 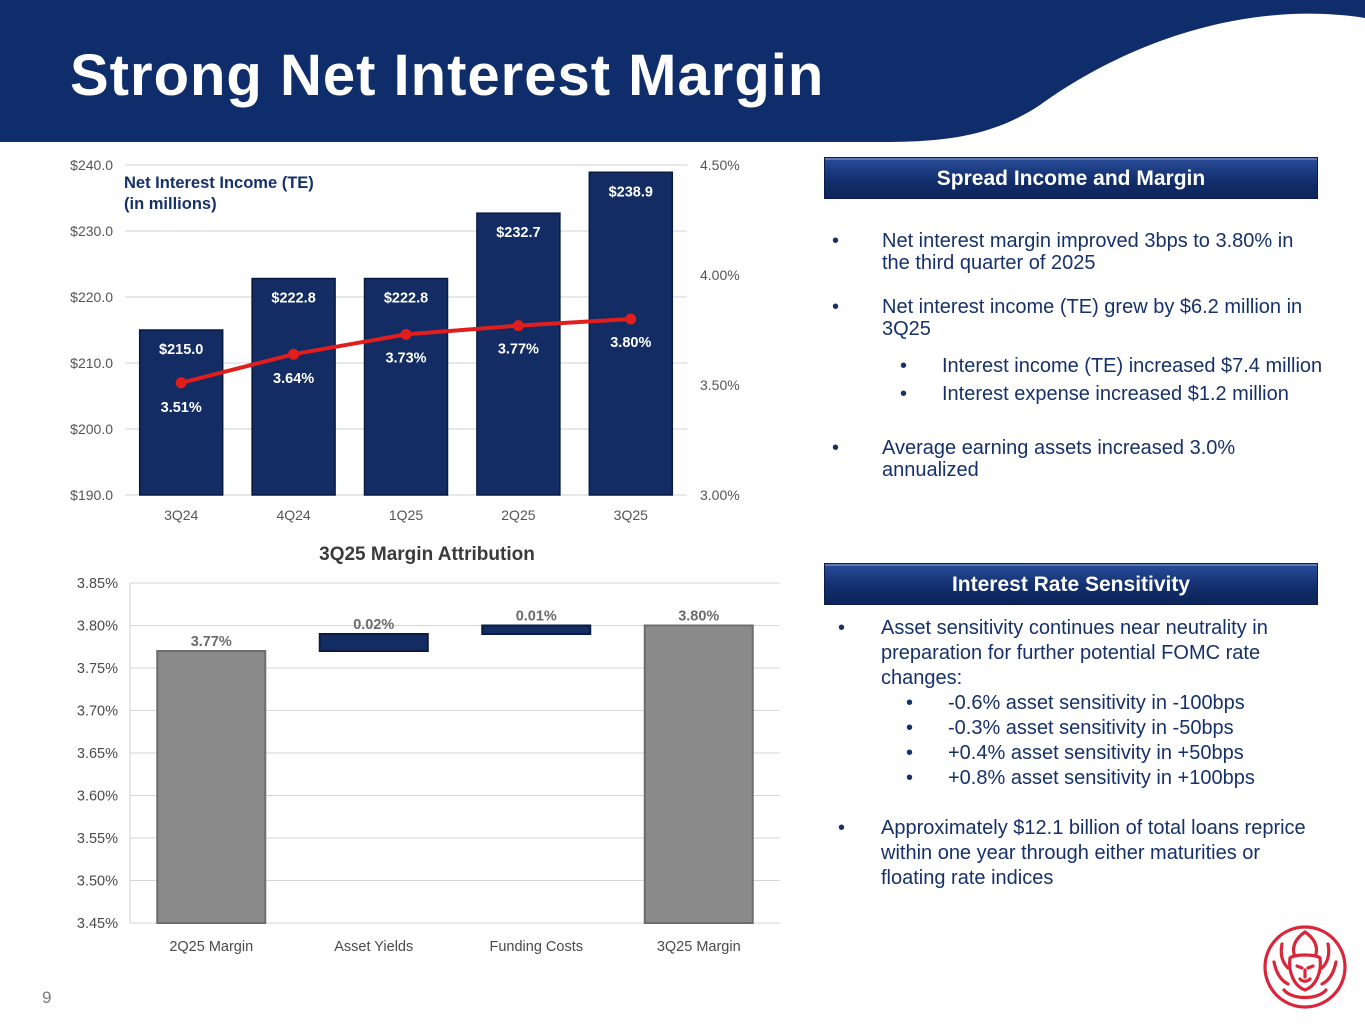 I want to click on chart-subtitle: (in millions), so click(x=170, y=204).